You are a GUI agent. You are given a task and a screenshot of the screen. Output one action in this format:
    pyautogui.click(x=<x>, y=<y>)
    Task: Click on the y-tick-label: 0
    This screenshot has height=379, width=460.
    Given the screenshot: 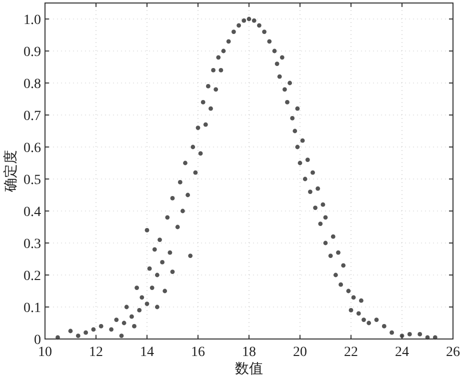 What is the action you would take?
    pyautogui.click(x=37, y=340)
    